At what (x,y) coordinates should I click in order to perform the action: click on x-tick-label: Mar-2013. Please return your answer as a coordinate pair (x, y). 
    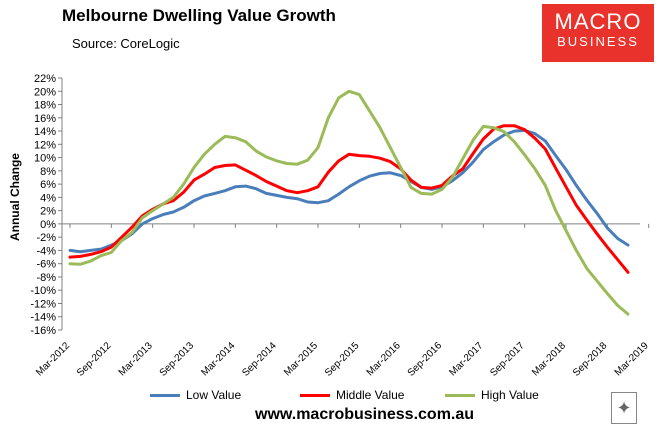
    Looking at the image, I should click on (136, 359).